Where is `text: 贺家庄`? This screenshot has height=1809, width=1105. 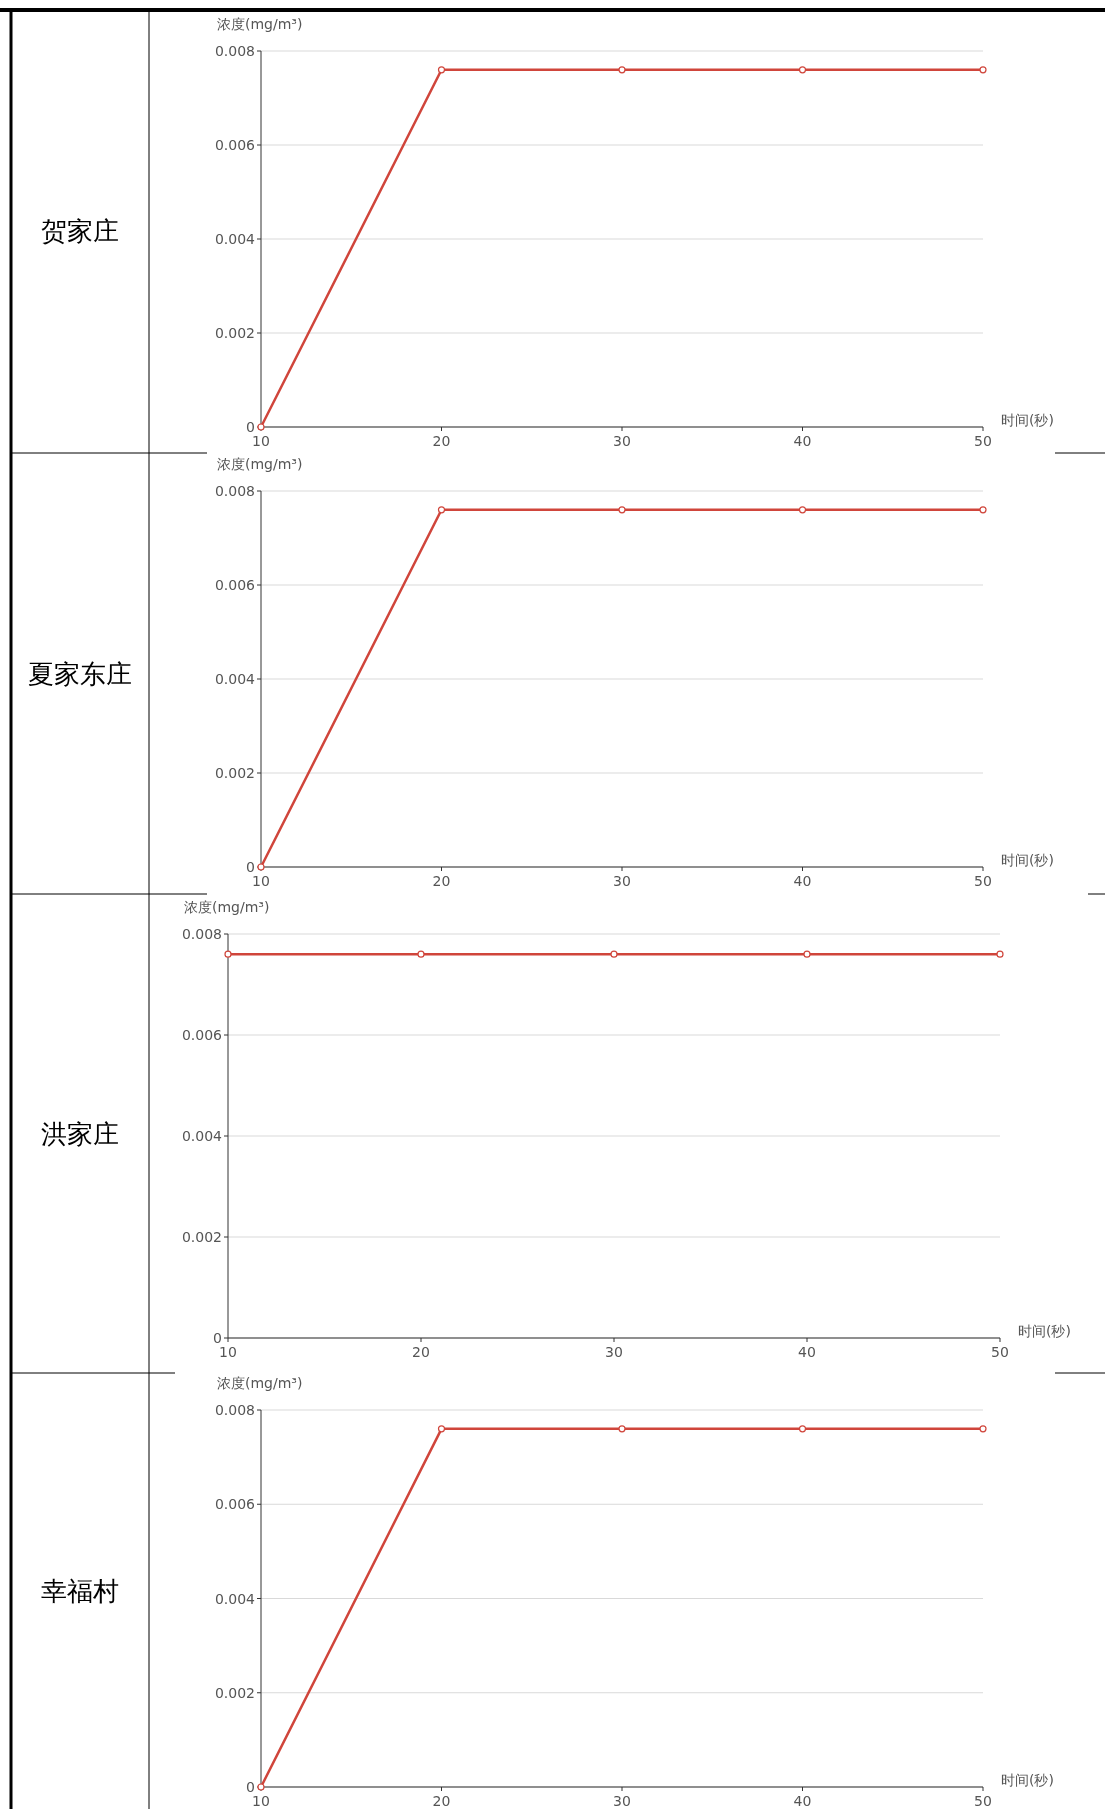
text: 贺家庄 is located at coordinates (80, 231).